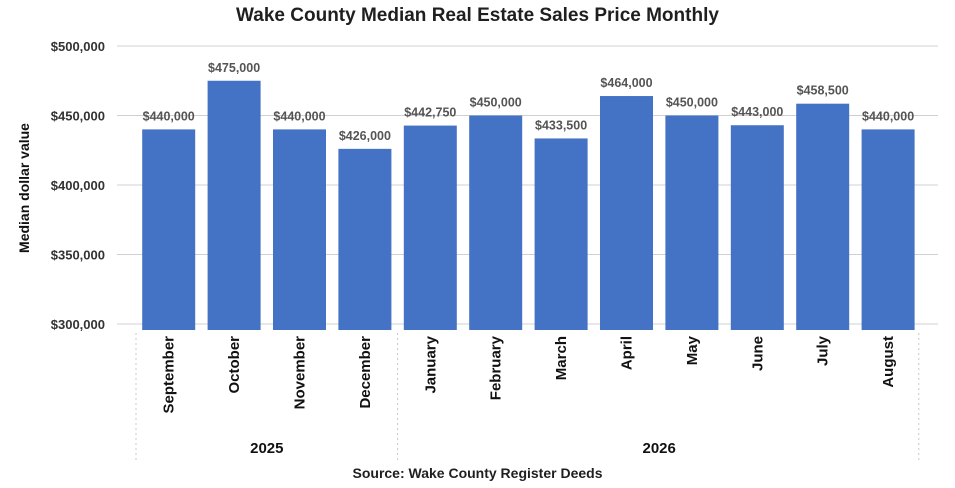 The image size is (955, 488). I want to click on y-tick-label: $300,000, so click(78, 324).